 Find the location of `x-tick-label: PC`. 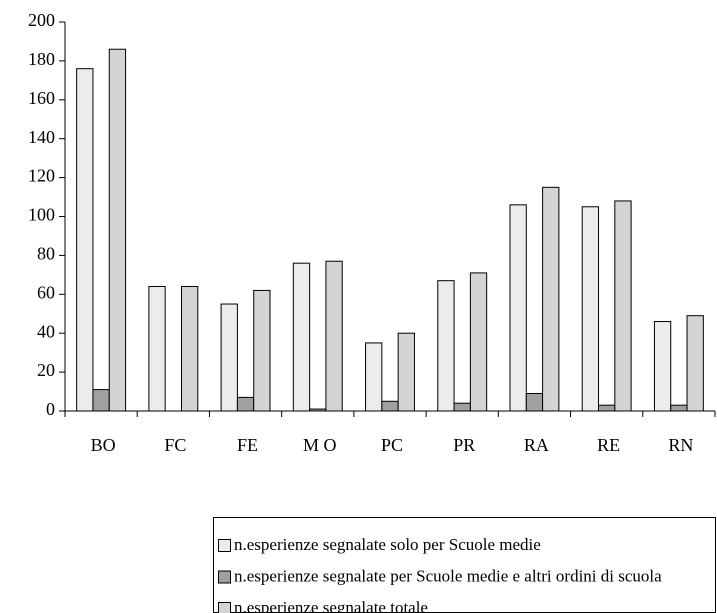

x-tick-label: PC is located at coordinates (392, 445).